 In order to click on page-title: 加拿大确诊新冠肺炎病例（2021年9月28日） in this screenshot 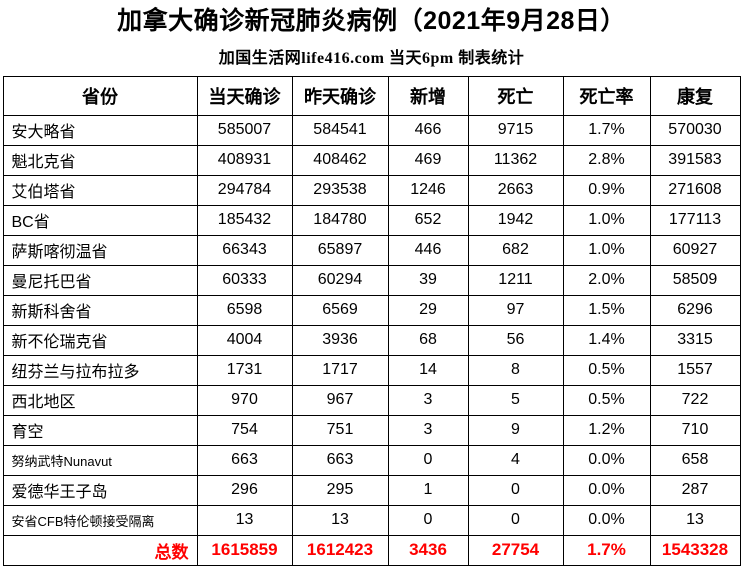, I will do `click(371, 21)`.